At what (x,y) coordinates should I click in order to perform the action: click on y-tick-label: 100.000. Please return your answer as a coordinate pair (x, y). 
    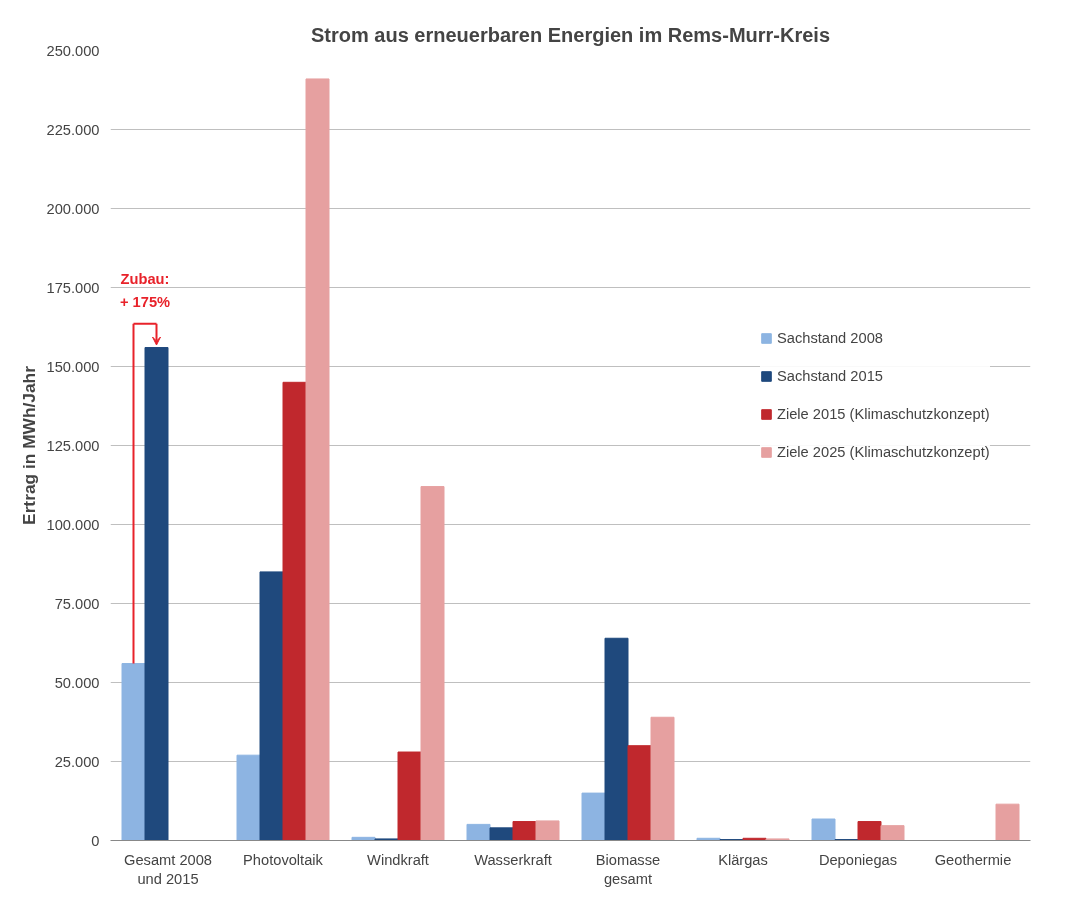
    Looking at the image, I should click on (73, 524).